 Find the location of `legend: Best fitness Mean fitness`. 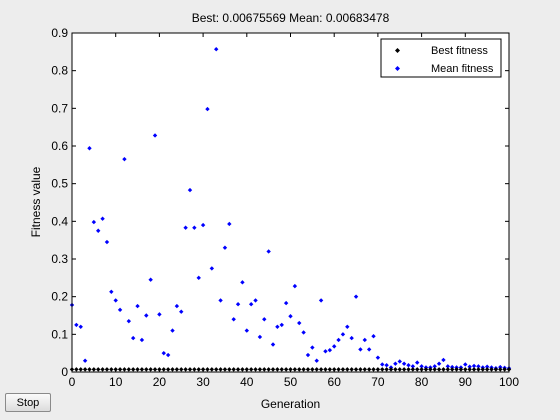

legend: Best fitness Mean fitness is located at coordinates (441, 58).